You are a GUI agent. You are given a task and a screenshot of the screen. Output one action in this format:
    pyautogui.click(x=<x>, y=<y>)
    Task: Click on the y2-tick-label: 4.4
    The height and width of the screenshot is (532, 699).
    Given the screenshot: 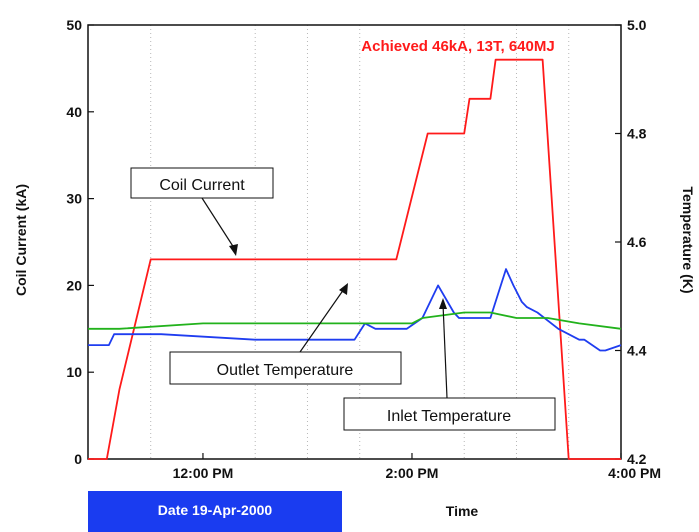 What is the action you would take?
    pyautogui.click(x=637, y=351)
    